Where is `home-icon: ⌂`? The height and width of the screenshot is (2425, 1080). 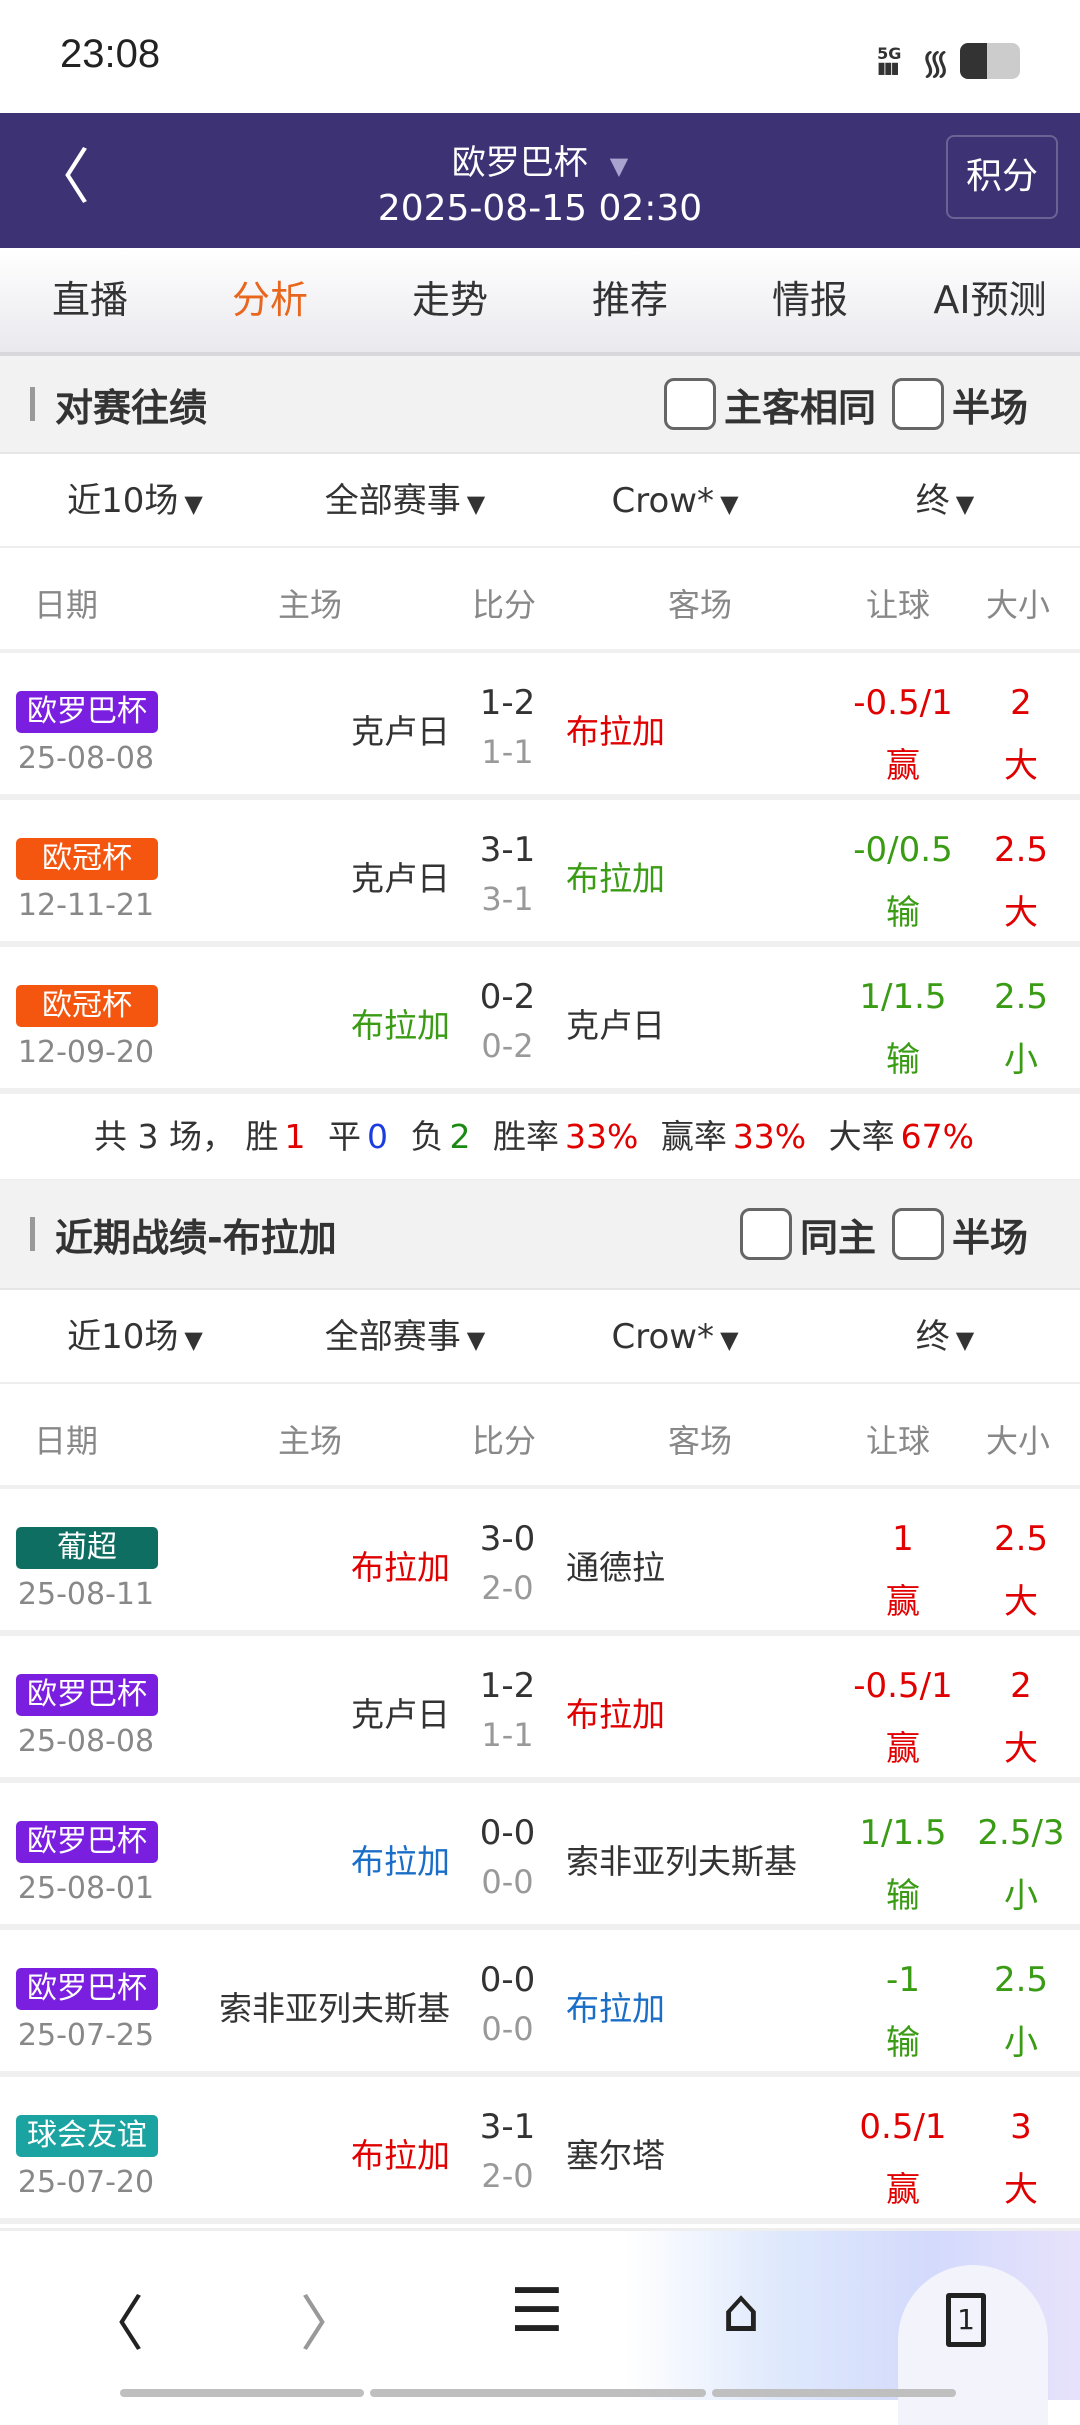
home-icon: ⌂ is located at coordinates (741, 2311).